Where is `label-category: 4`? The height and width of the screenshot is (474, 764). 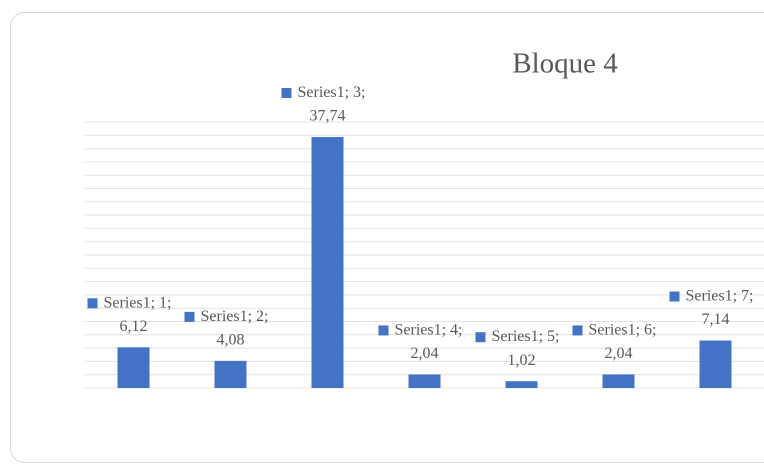
label-category: 4 is located at coordinates (454, 329).